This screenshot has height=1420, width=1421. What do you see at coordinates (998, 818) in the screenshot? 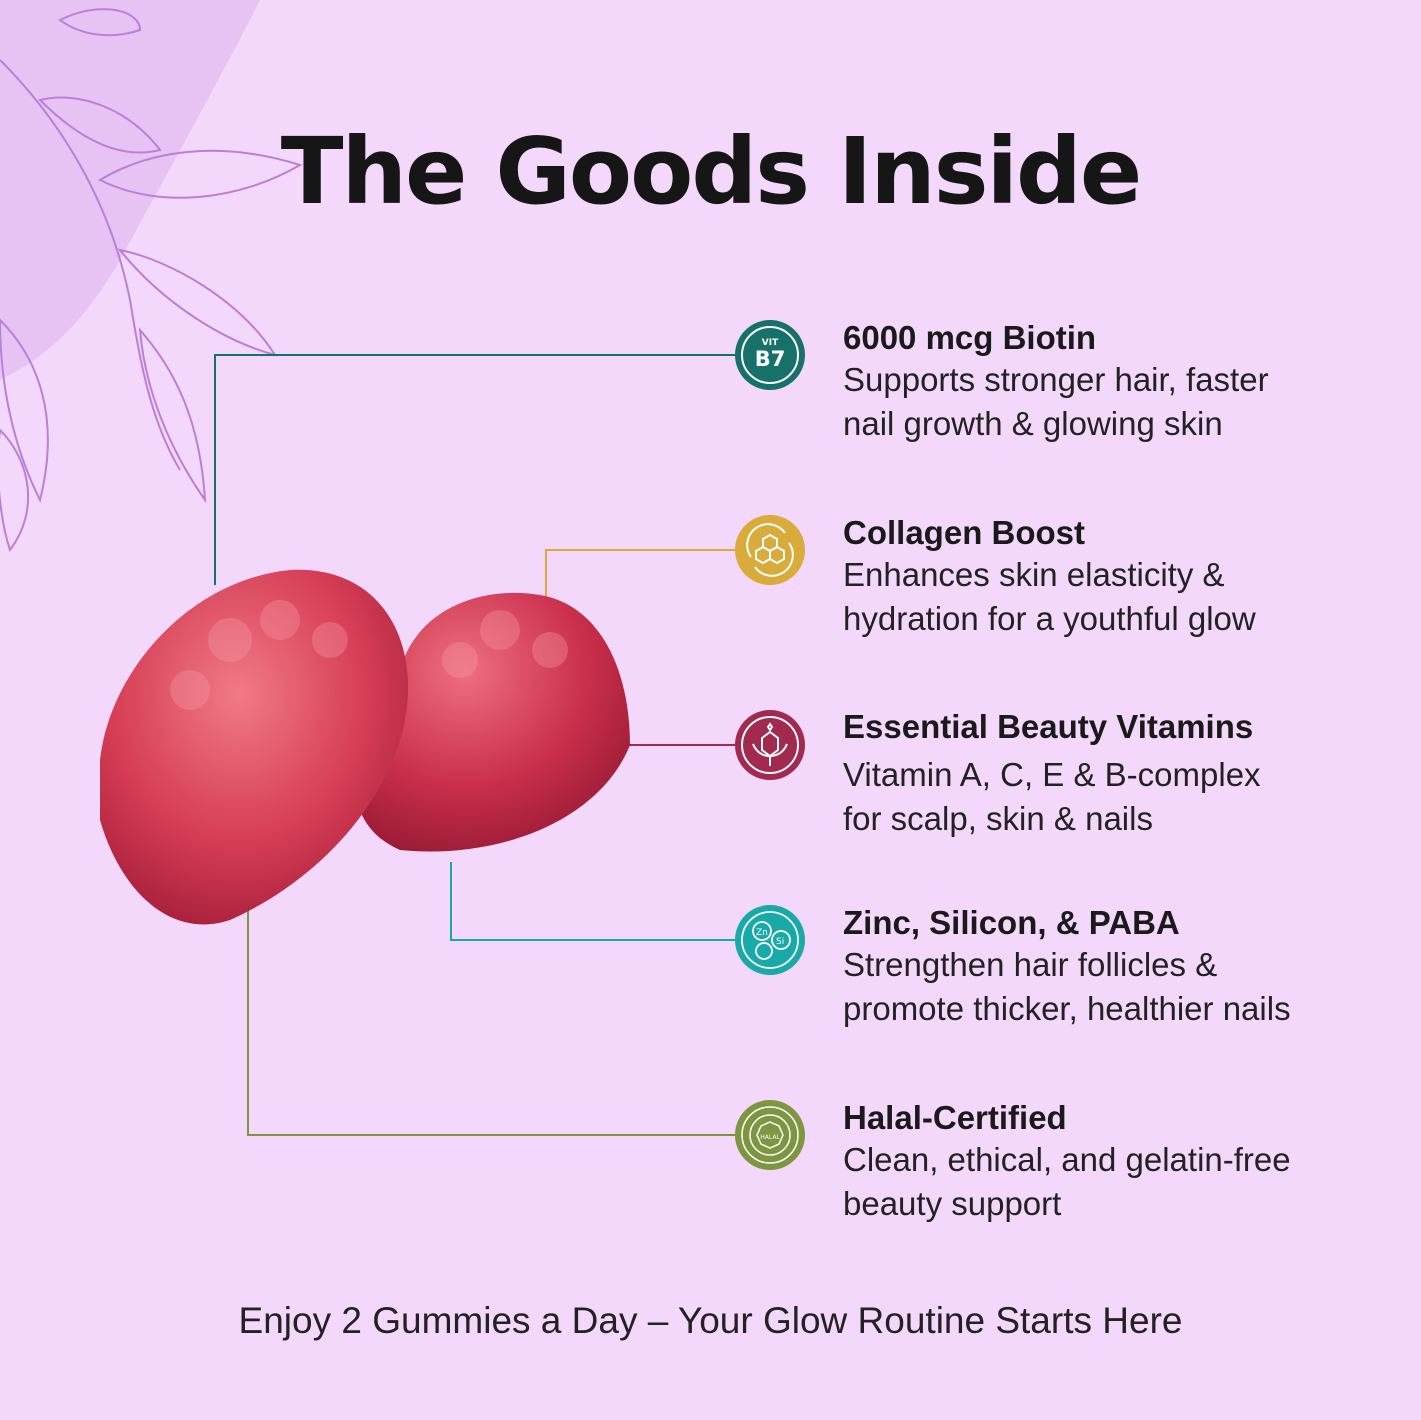
I see `feature-desc: for scalp, skin & nails` at bounding box center [998, 818].